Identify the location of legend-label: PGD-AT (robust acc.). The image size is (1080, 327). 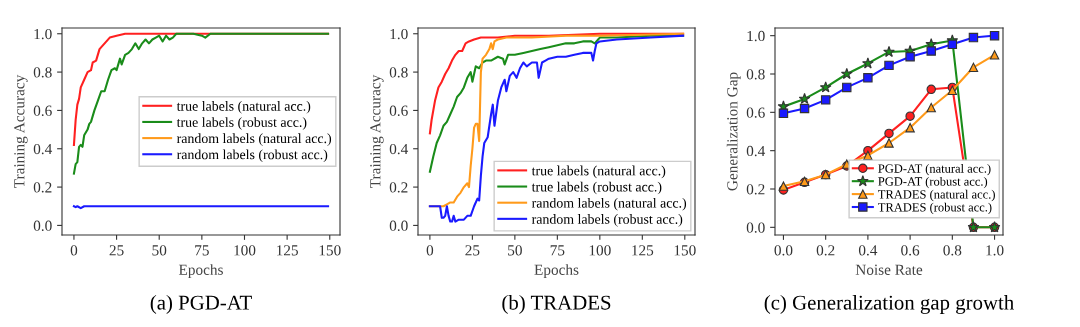
(933, 182).